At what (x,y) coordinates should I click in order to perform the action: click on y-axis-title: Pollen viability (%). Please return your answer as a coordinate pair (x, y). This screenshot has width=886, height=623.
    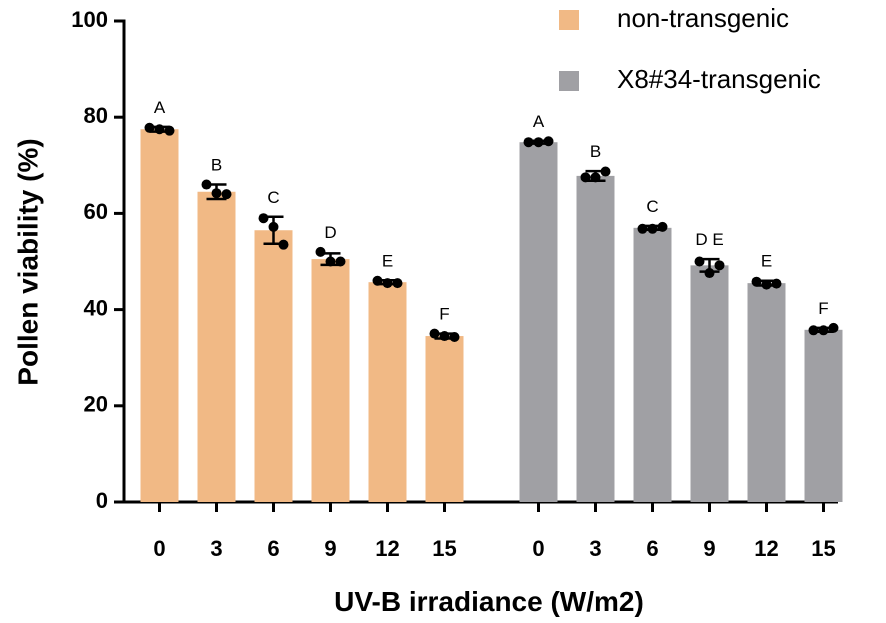
    Looking at the image, I should click on (27, 261).